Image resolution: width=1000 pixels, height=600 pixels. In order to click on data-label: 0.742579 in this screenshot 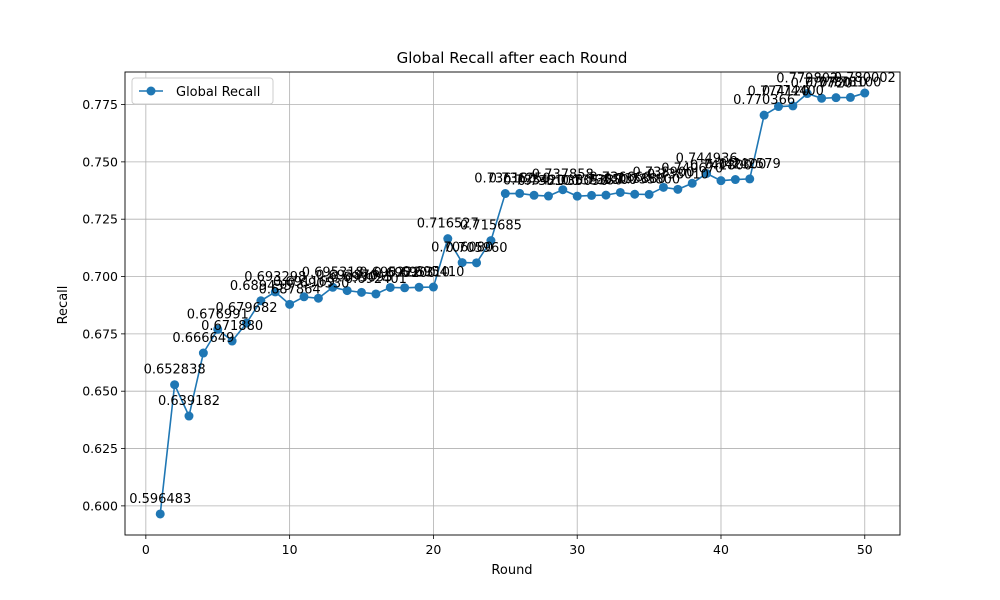, I will do `click(750, 164)`.